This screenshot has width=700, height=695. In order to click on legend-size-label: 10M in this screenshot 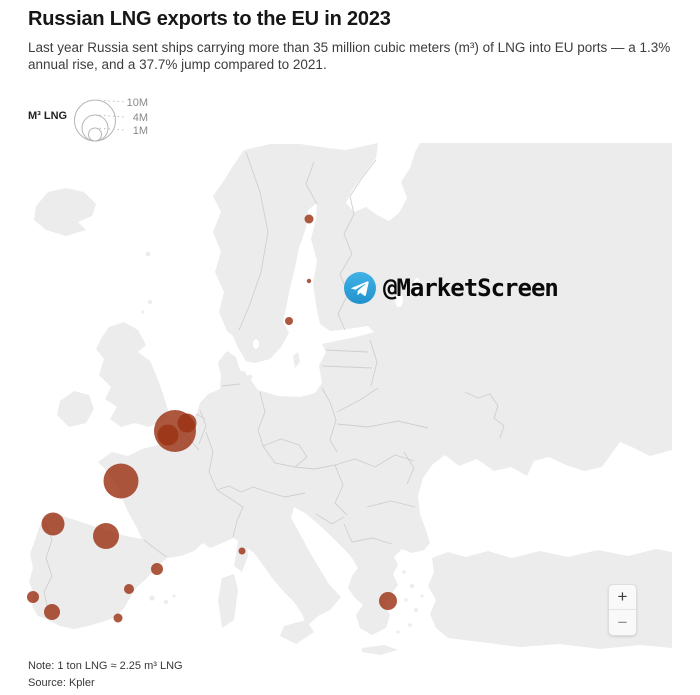, I will do `click(137, 103)`.